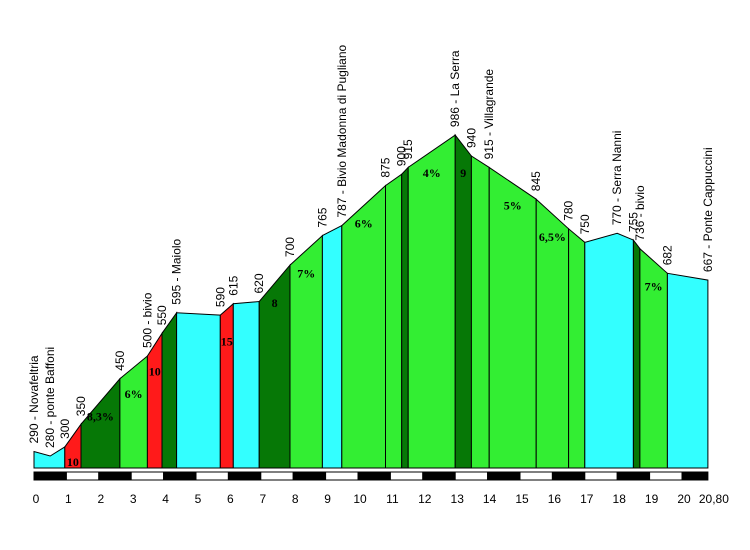  I want to click on waypoint-label: 615, so click(233, 285).